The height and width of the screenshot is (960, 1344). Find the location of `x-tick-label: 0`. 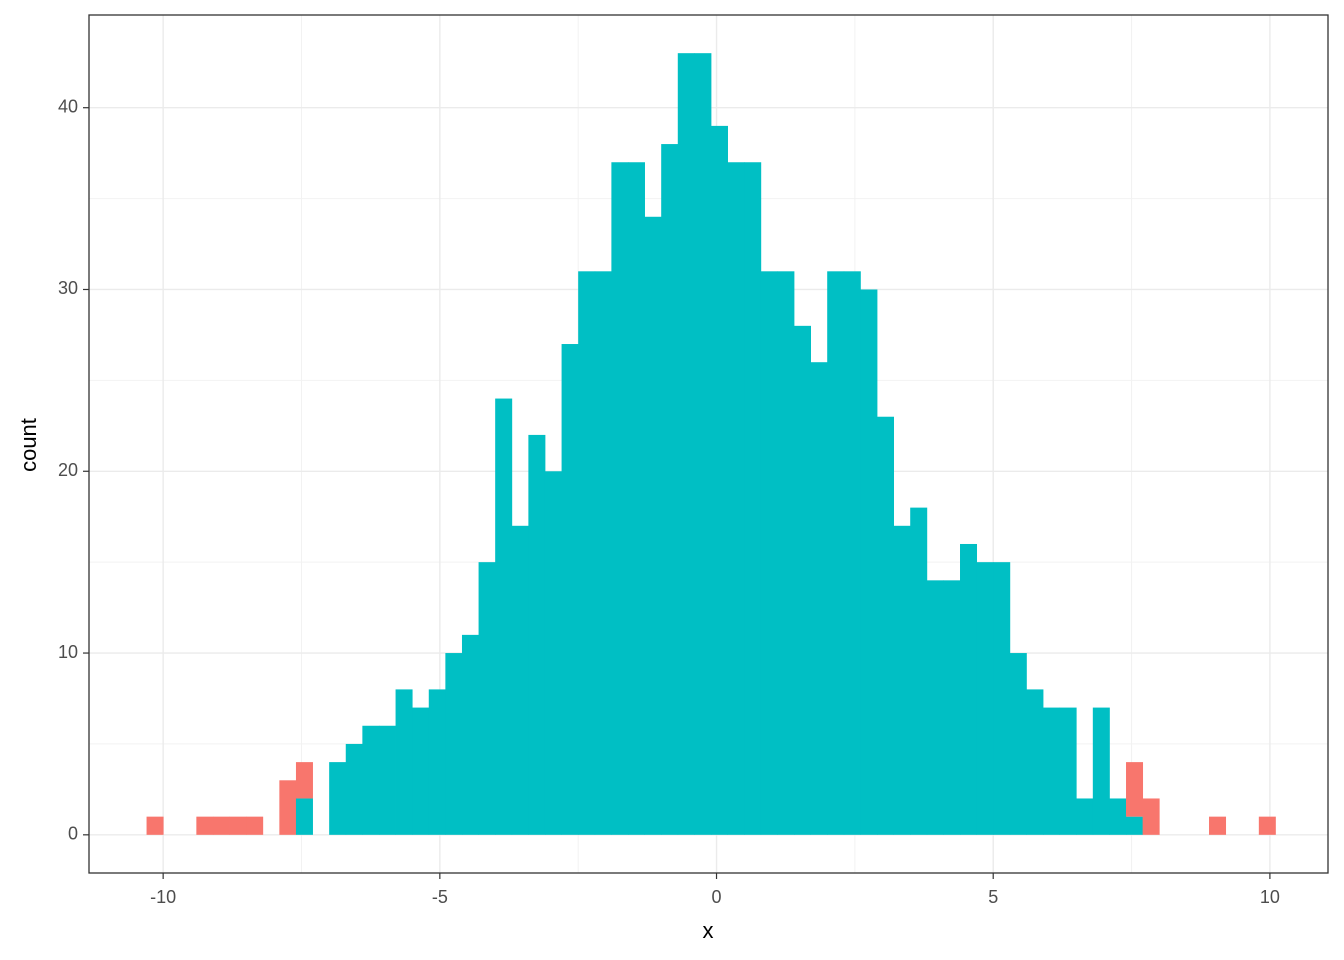

x-tick-label: 0 is located at coordinates (717, 897).